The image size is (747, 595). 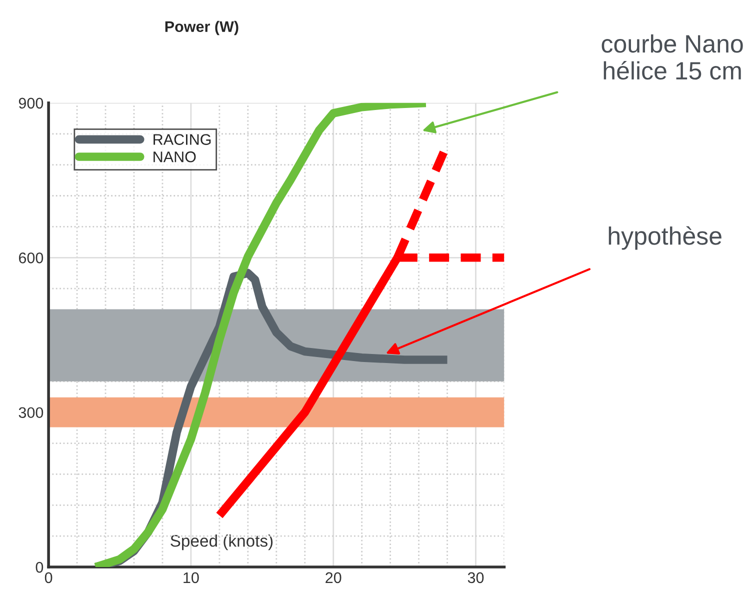 What do you see at coordinates (665, 238) in the screenshot?
I see `text: hypothèse` at bounding box center [665, 238].